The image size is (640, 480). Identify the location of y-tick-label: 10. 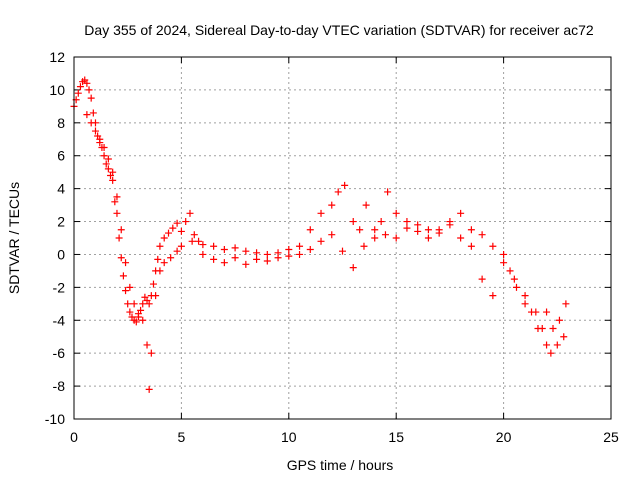
(57, 90).